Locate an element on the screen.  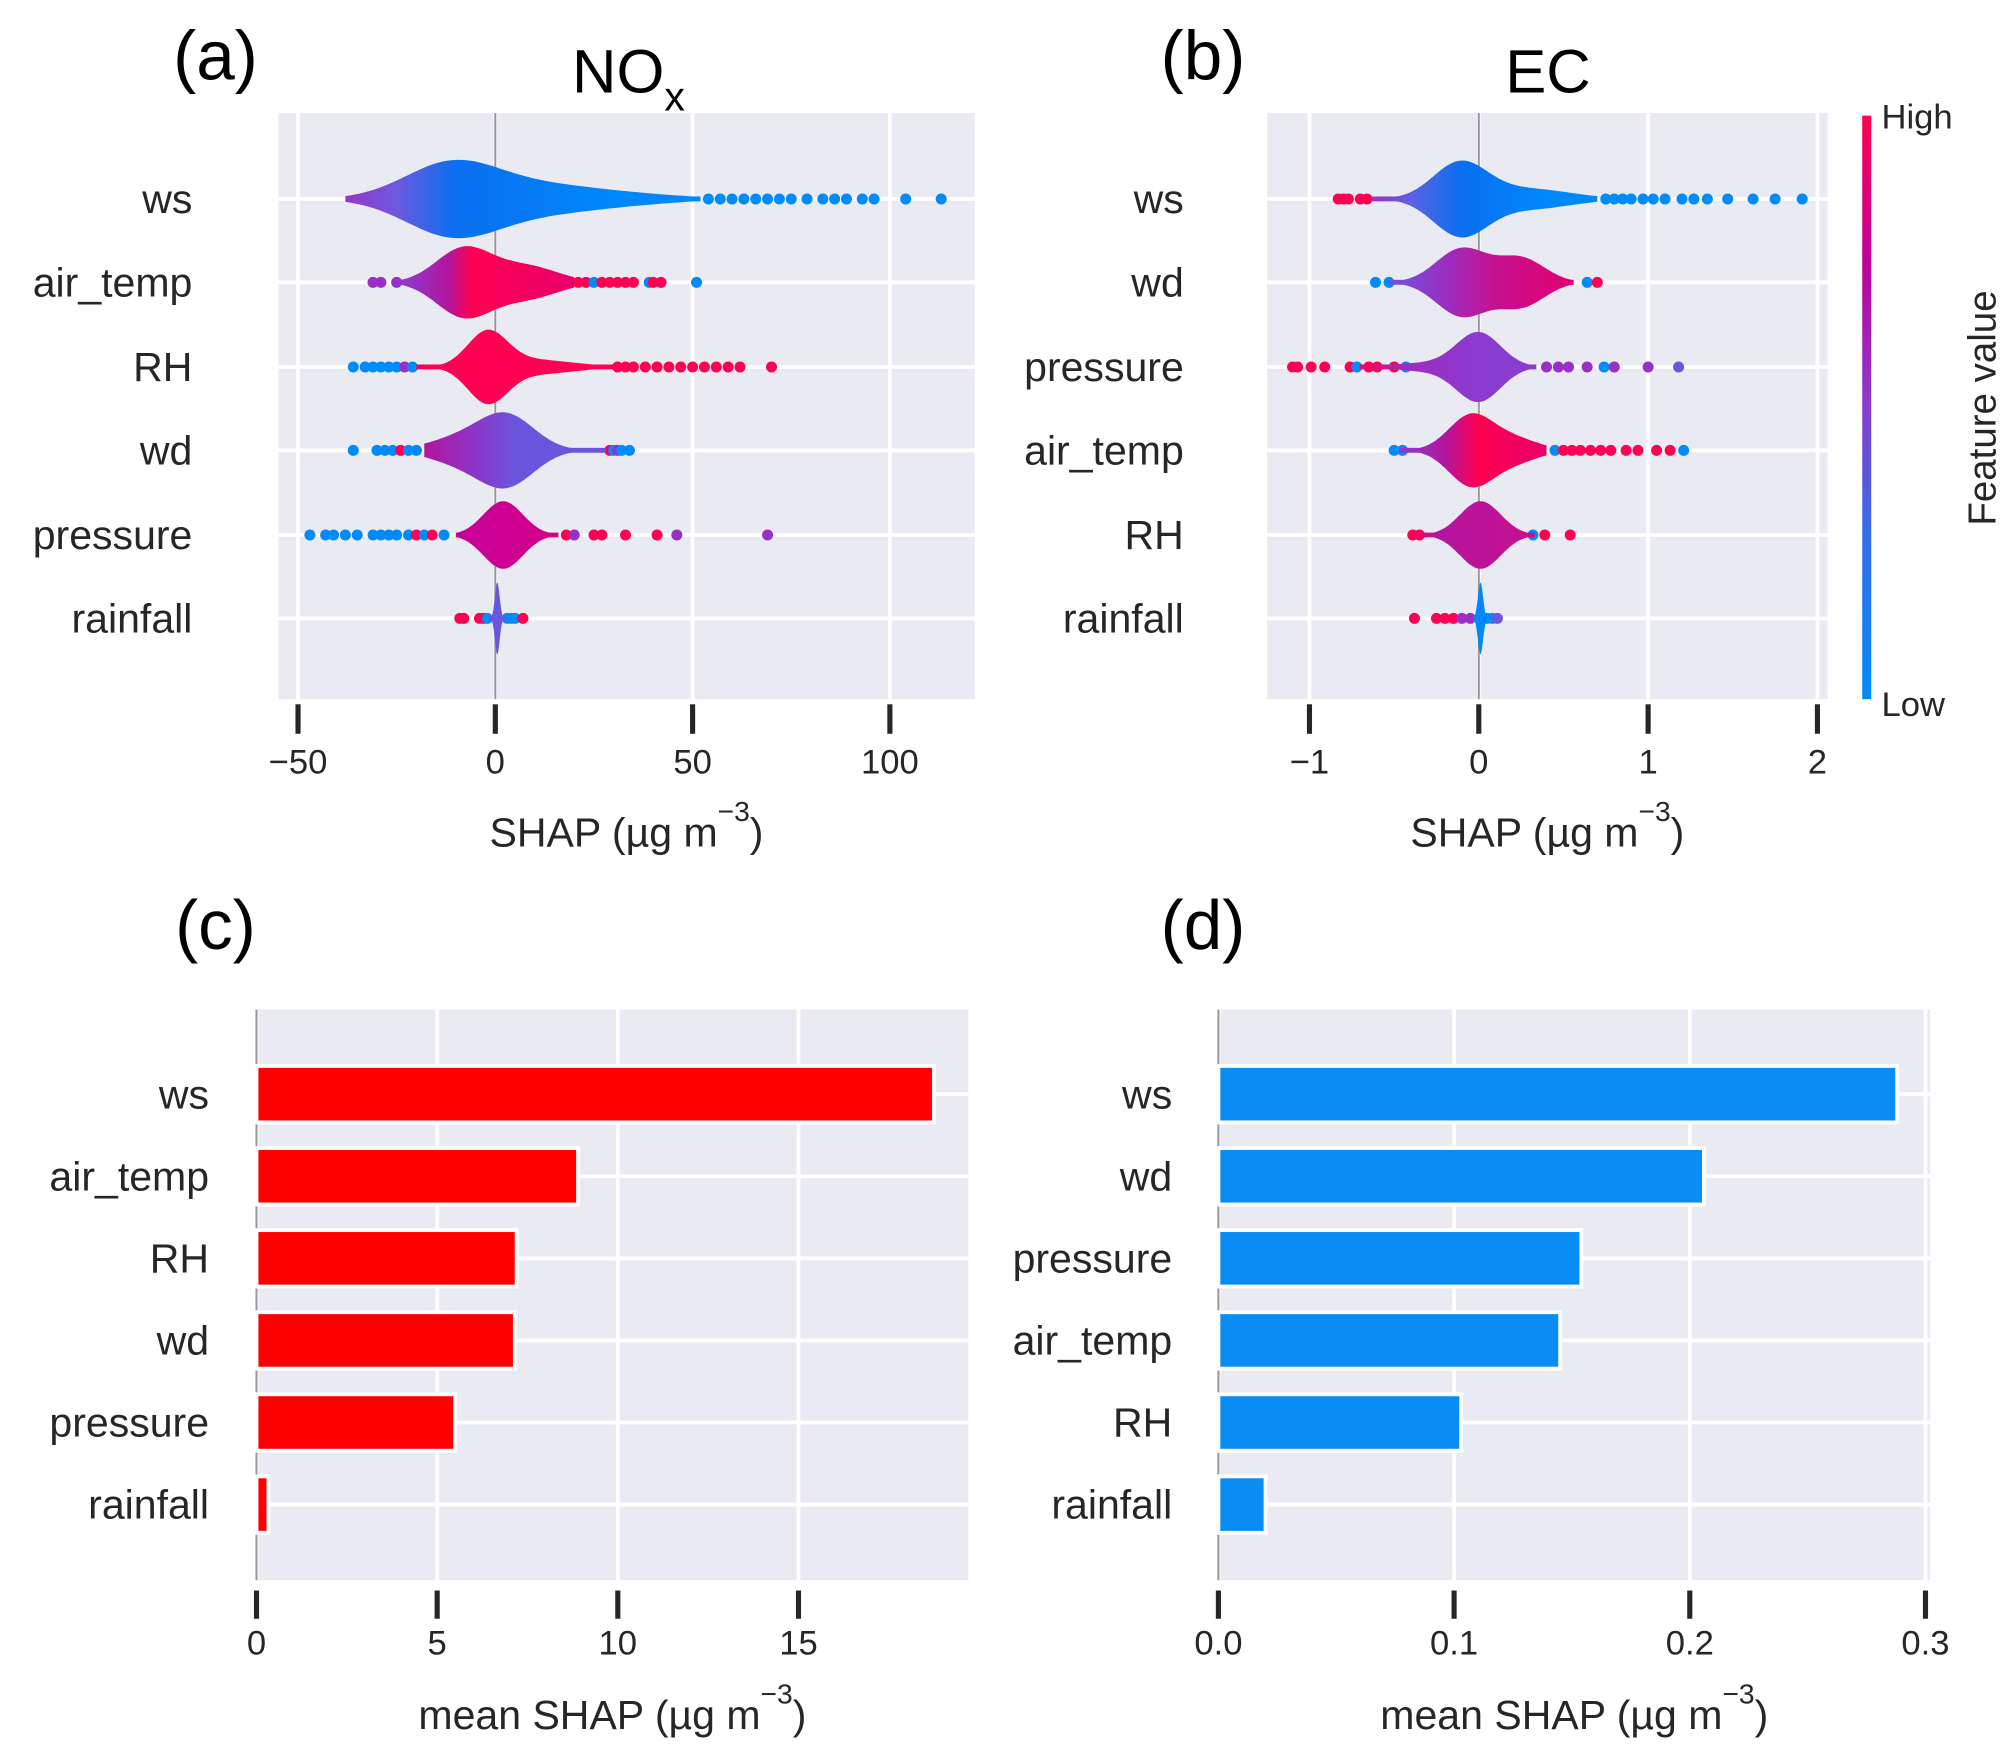
y-feature-label: rainfall is located at coordinates (1123, 618).